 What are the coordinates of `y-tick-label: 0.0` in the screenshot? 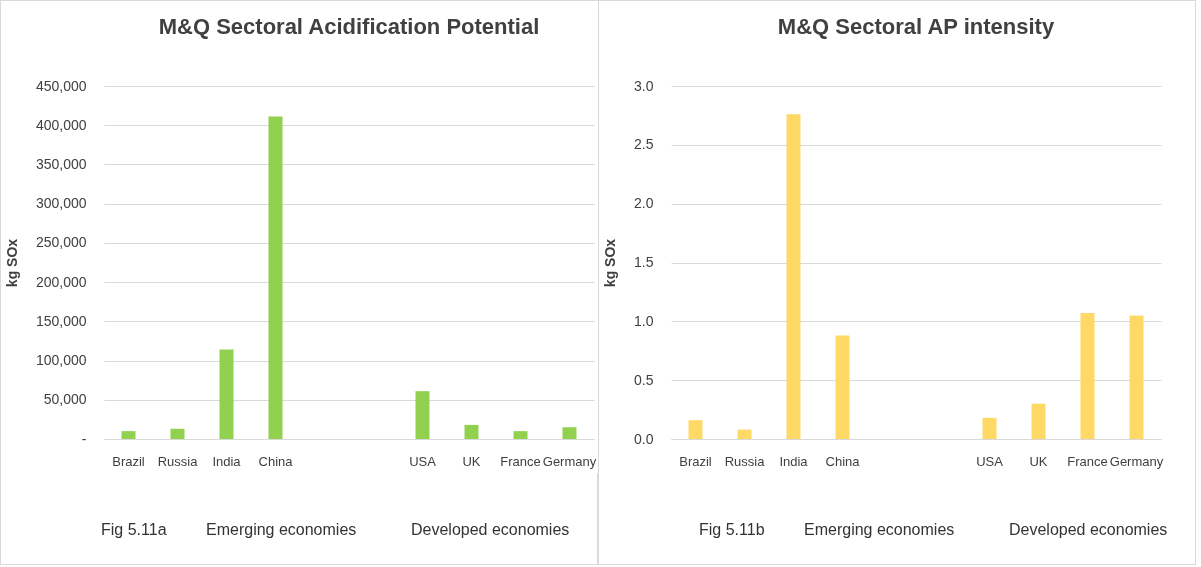 It's located at (644, 438).